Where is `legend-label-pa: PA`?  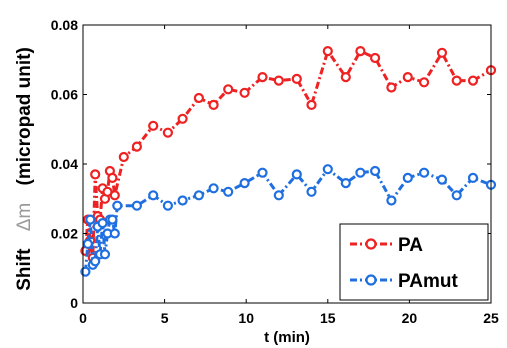
legend-label-pa: PA is located at coordinates (410, 245).